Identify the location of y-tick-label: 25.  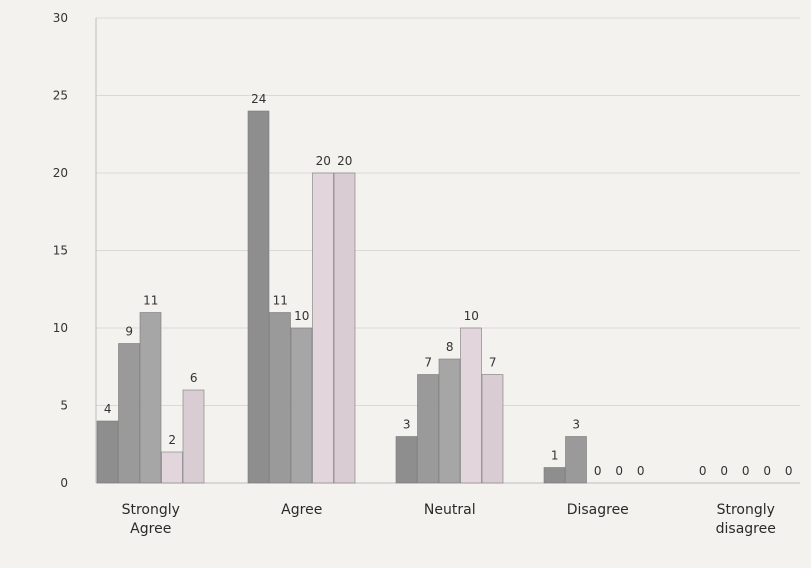
(60, 96).